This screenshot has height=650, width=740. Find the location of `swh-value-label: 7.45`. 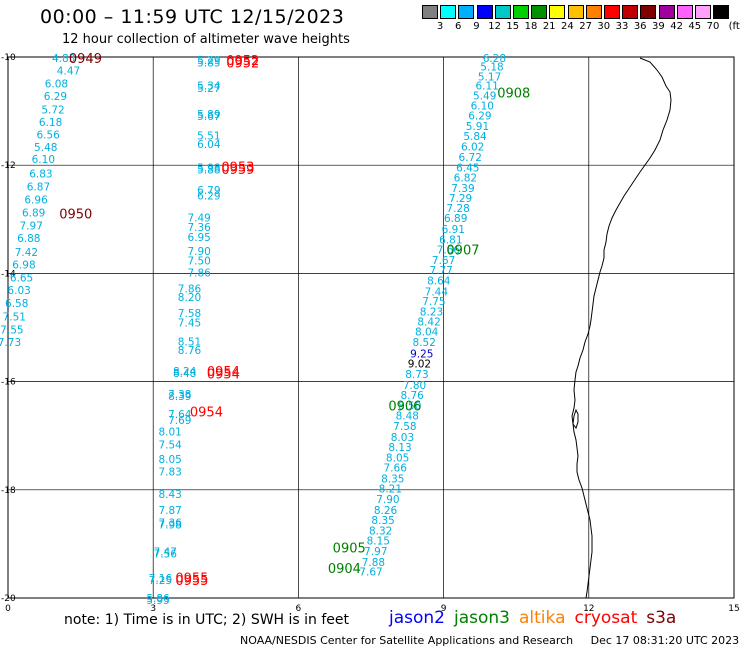

swh-value-label: 7.45 is located at coordinates (189, 324).